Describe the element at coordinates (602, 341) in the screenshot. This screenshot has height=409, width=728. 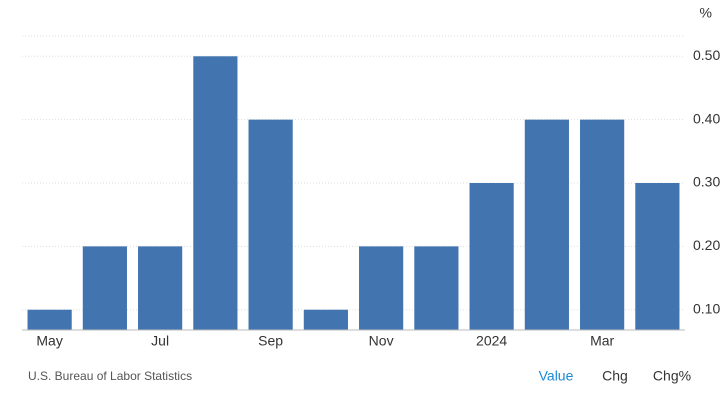
I see `x-tick-label: Mar` at that location.